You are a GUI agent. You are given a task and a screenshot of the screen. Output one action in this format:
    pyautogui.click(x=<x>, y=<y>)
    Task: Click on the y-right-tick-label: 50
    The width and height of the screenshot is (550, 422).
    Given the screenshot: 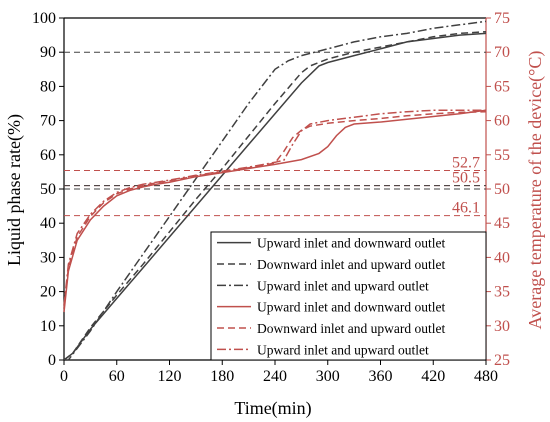 What is the action you would take?
    pyautogui.click(x=502, y=189)
    